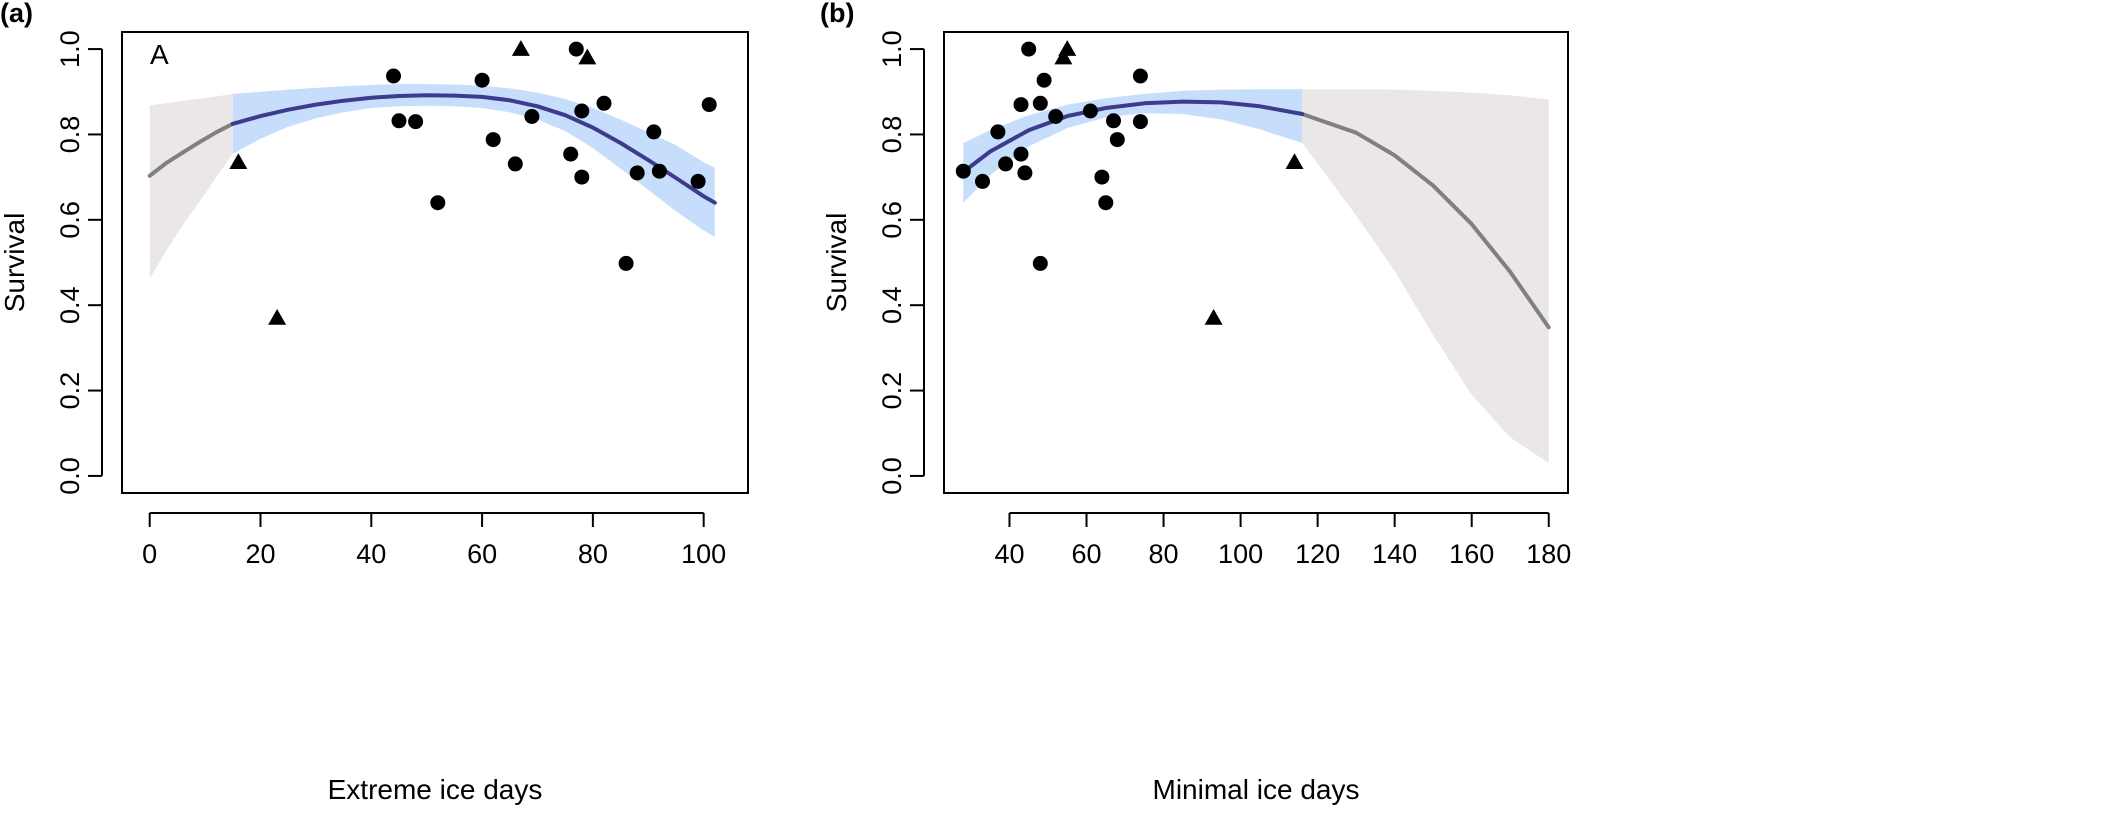 The height and width of the screenshot is (820, 2128). Describe the element at coordinates (1471, 554) in the screenshot. I see `x-tick-label: 160` at that location.